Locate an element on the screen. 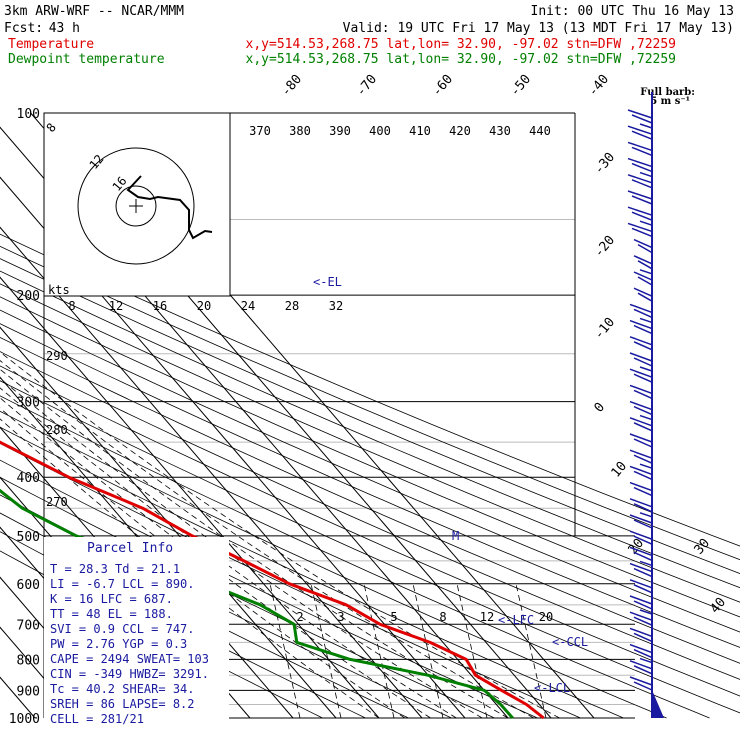 The image size is (740, 740). parcel-row-2: K = 16 LFC = 687. is located at coordinates (111, 599).